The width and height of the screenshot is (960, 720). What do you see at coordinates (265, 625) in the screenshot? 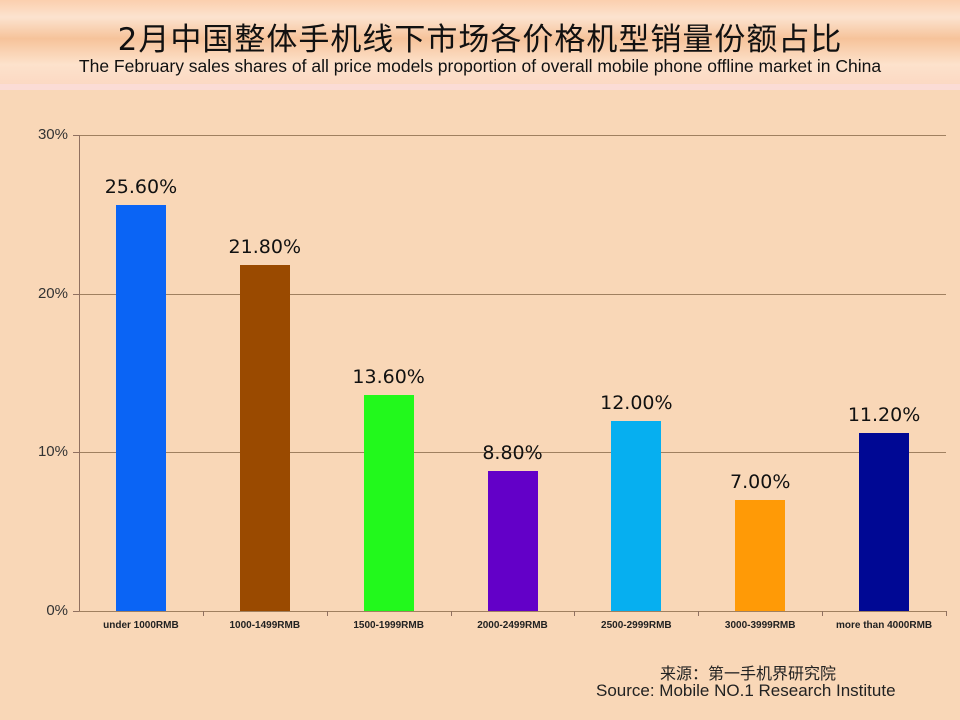
I see `x-tick-label: 1000-1499RMB` at bounding box center [265, 625].